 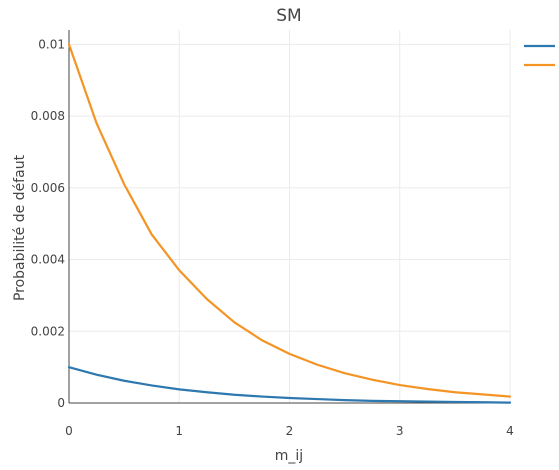 I want to click on y-tick-label: 0.006, so click(x=48, y=188).